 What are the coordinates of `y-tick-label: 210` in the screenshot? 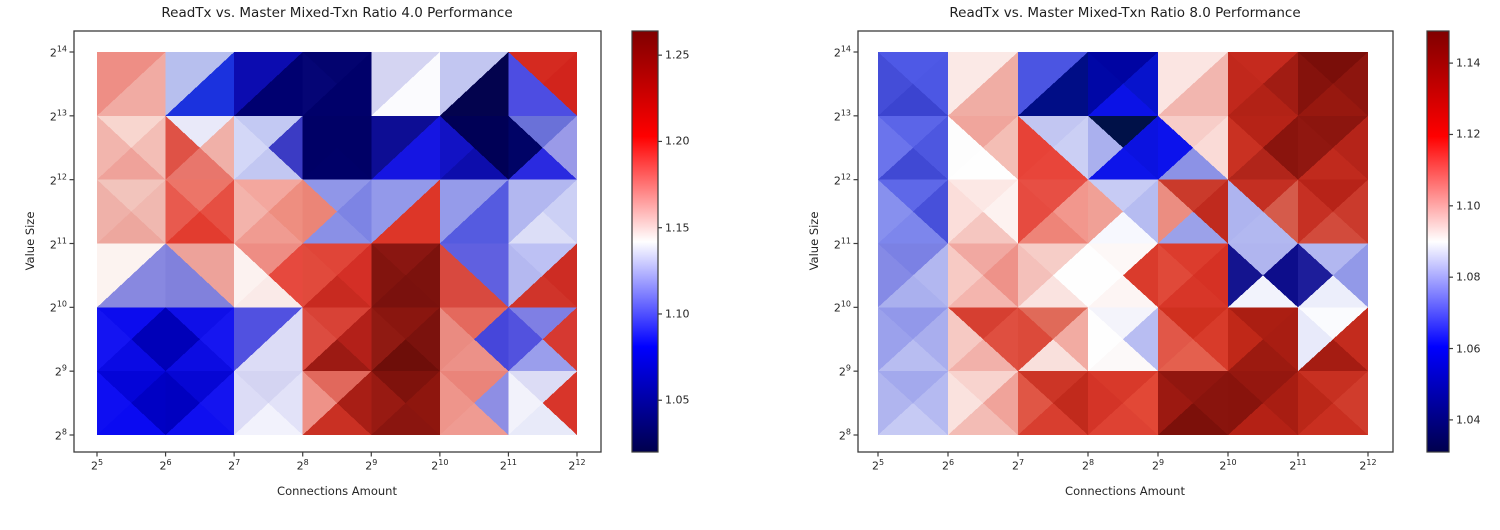 It's located at (58, 307).